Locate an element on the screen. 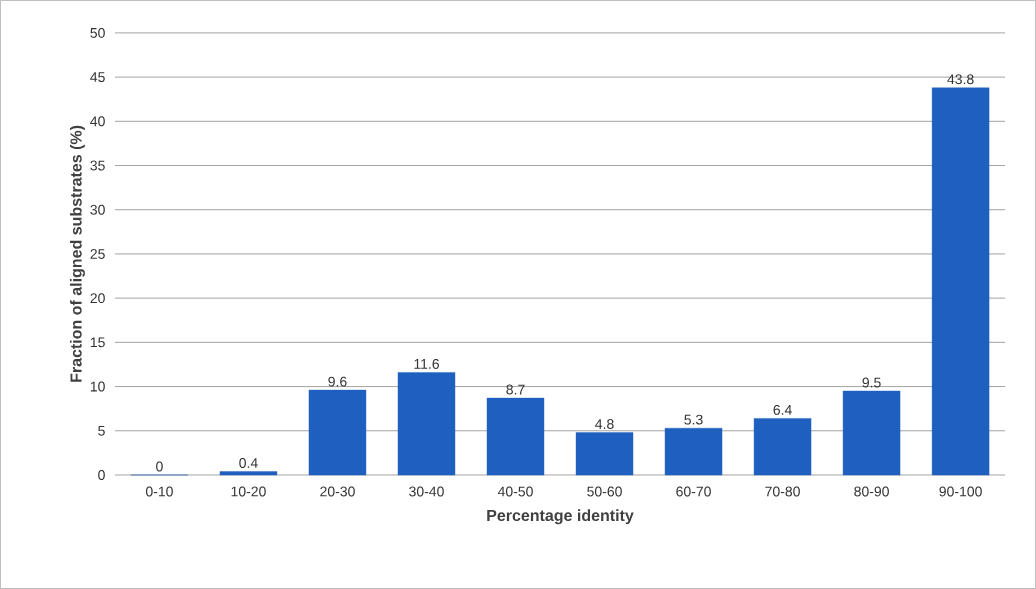  x-tick-label: 0-10 is located at coordinates (159, 491).